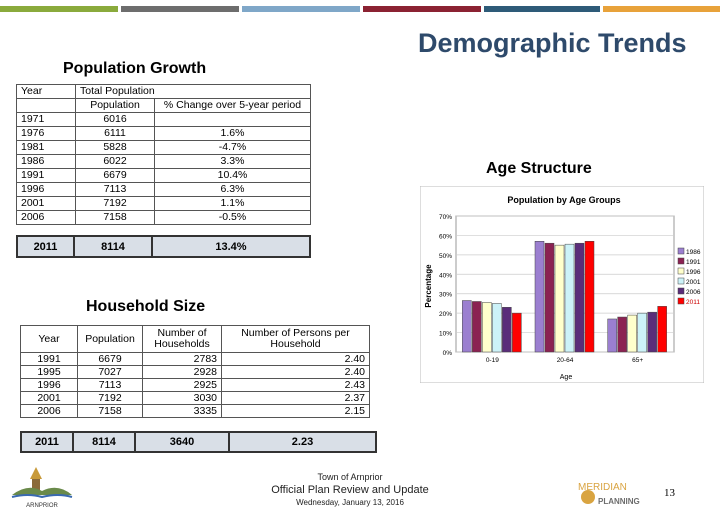  What do you see at coordinates (693, 282) in the screenshot?
I see `legend-label-2001: 2001` at bounding box center [693, 282].